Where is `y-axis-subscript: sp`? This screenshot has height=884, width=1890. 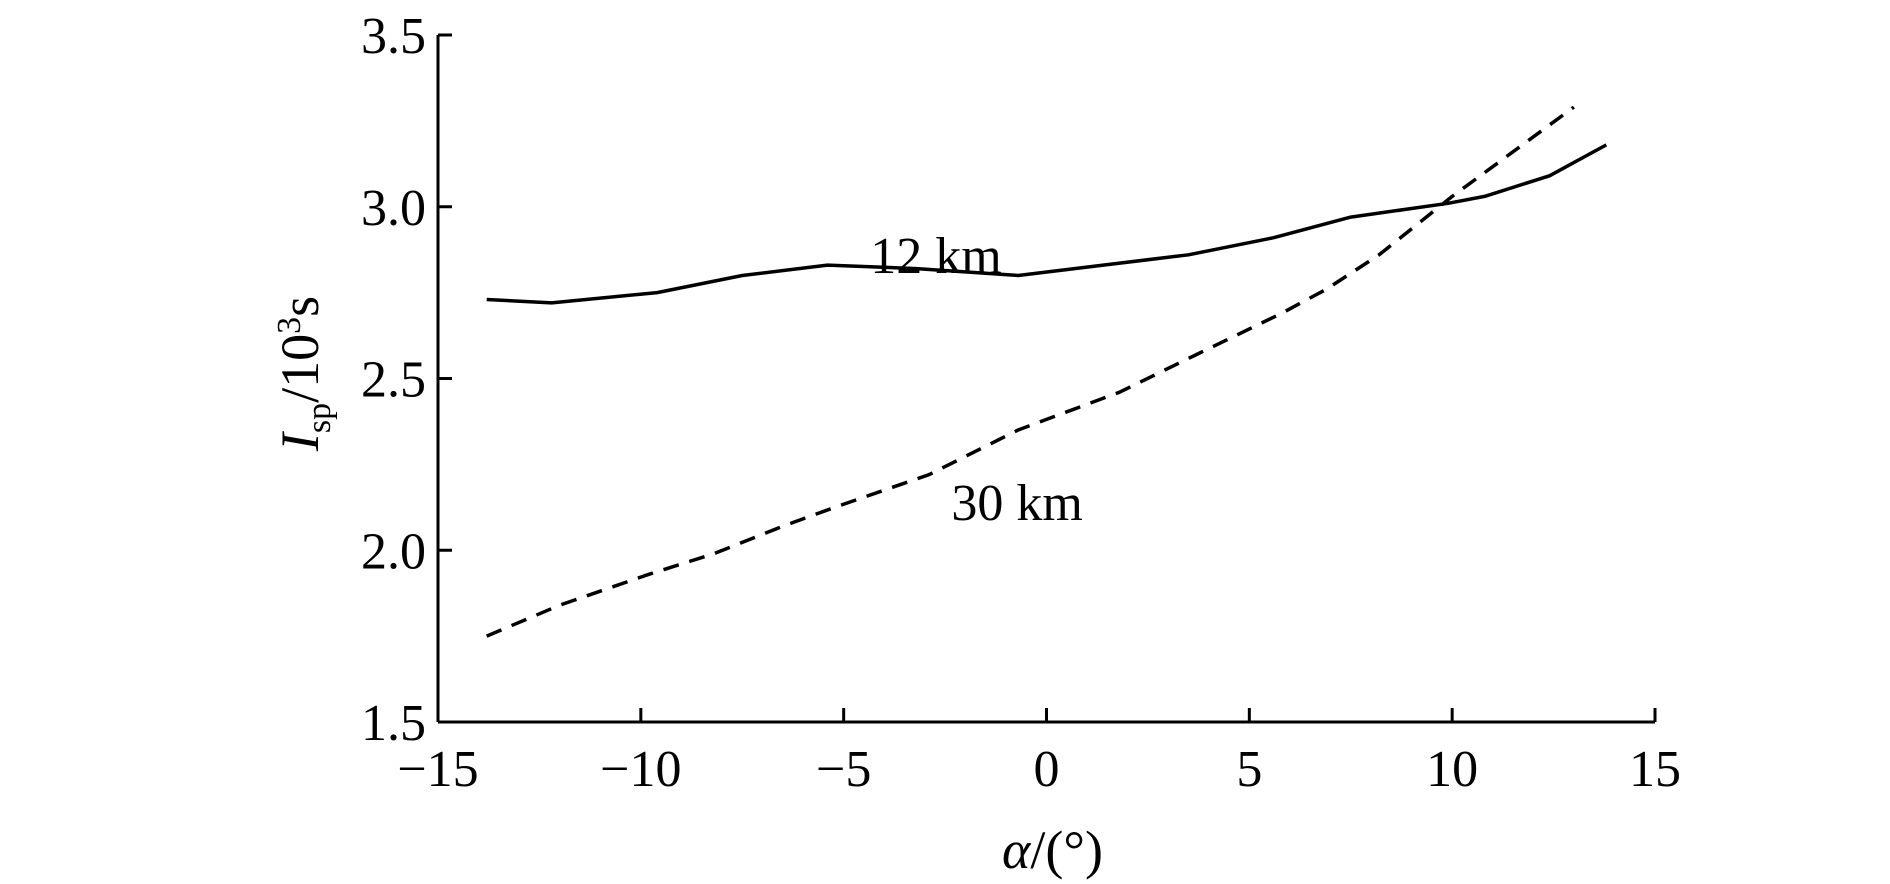 y-axis-subscript: sp is located at coordinates (319, 418).